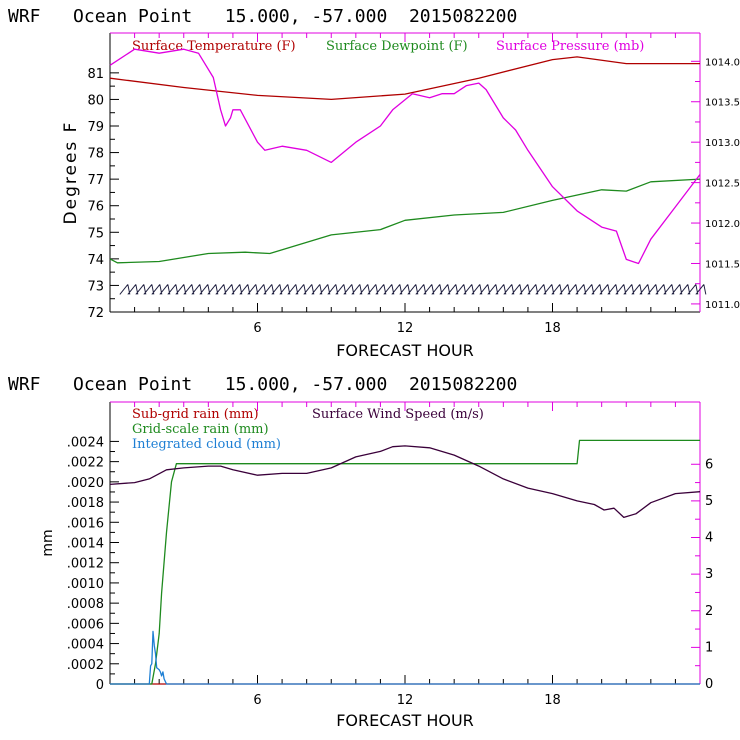 The image size is (740, 740). I want to click on y-tick-label: .0008, so click(85, 604).